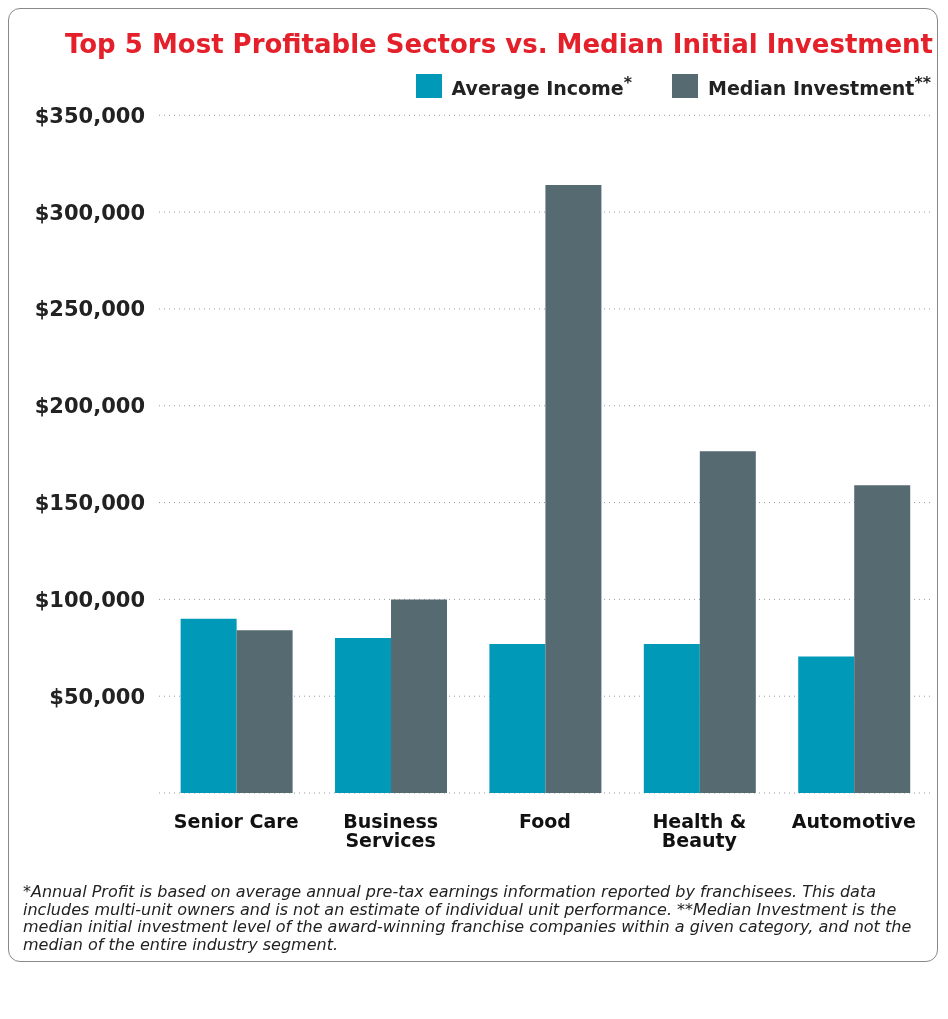  Describe the element at coordinates (542, 86) in the screenshot. I see `legend-label: Average Income$^{*}$` at that location.